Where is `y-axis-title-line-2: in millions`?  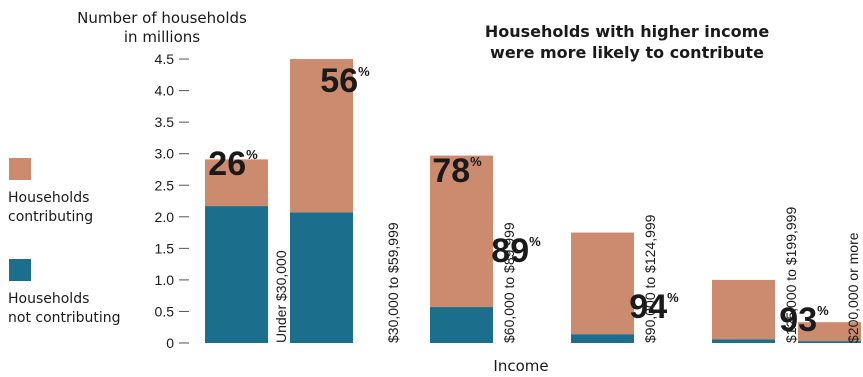 y-axis-title-line-2: in millions is located at coordinates (162, 37).